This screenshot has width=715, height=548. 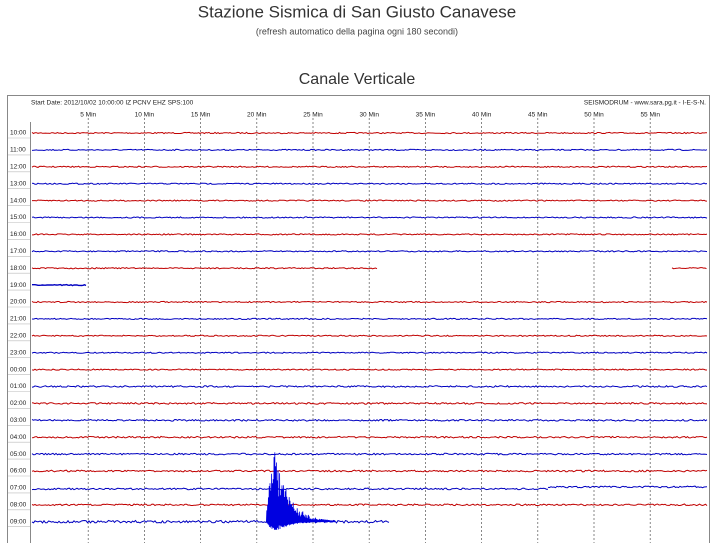 What do you see at coordinates (257, 115) in the screenshot?
I see `minute-label: 20 Min` at bounding box center [257, 115].